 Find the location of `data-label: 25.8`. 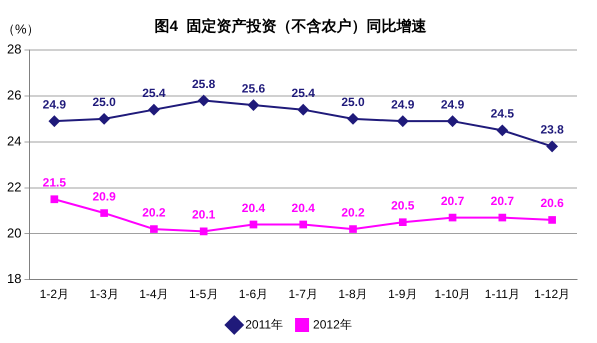

data-label: 25.8 is located at coordinates (204, 83).